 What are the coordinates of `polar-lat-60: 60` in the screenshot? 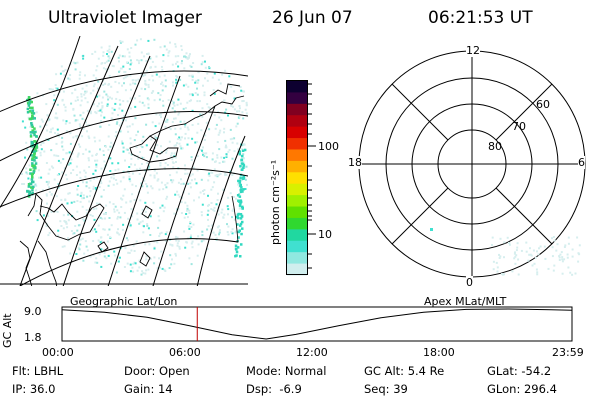 It's located at (543, 104).